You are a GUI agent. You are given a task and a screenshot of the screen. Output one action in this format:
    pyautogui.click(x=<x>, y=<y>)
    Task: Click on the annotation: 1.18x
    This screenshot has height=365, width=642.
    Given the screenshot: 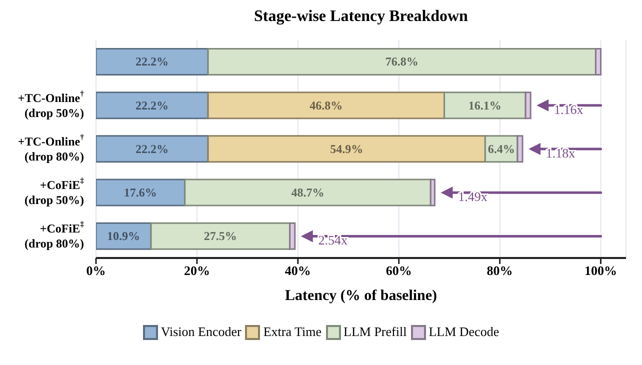 What is the action you would take?
    pyautogui.click(x=561, y=153)
    